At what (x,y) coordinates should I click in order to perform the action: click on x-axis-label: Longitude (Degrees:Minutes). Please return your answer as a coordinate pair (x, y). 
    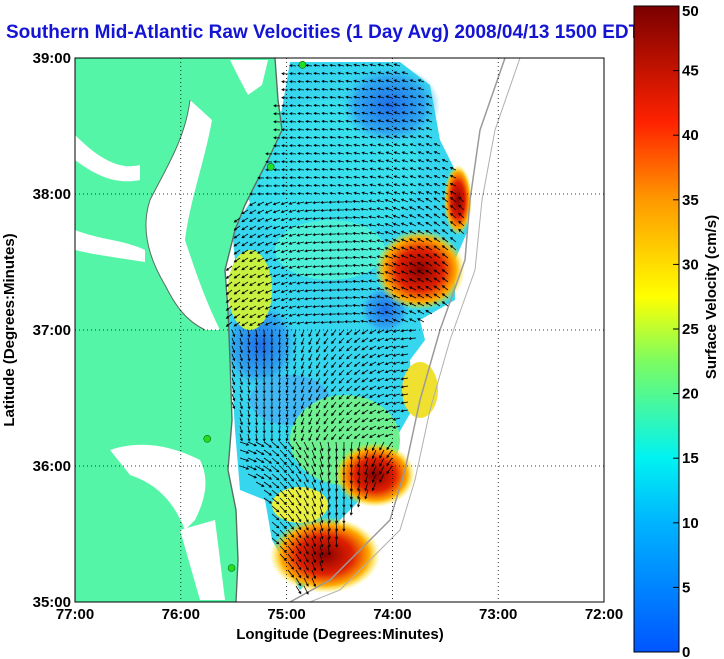
    Looking at the image, I should click on (340, 634).